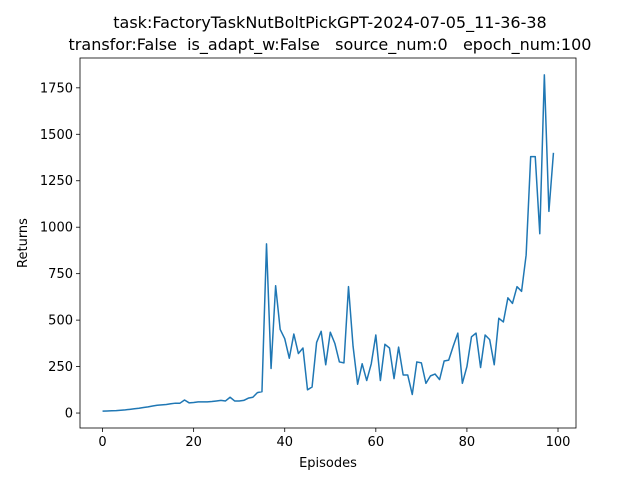  Describe the element at coordinates (56, 181) in the screenshot. I see `y-tick-label: 1250` at that location.